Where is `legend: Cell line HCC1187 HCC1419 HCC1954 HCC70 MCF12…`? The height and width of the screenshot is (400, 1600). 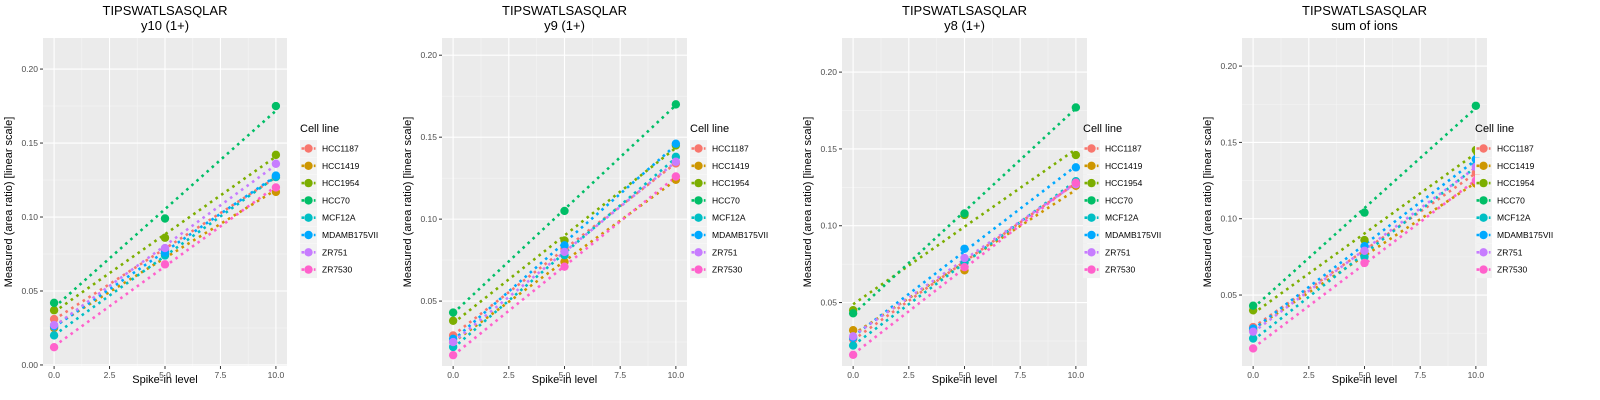
legend: Cell line HCC1187 HCC1419 HCC1954 HCC70 MCF12… is located at coordinates (729, 201).